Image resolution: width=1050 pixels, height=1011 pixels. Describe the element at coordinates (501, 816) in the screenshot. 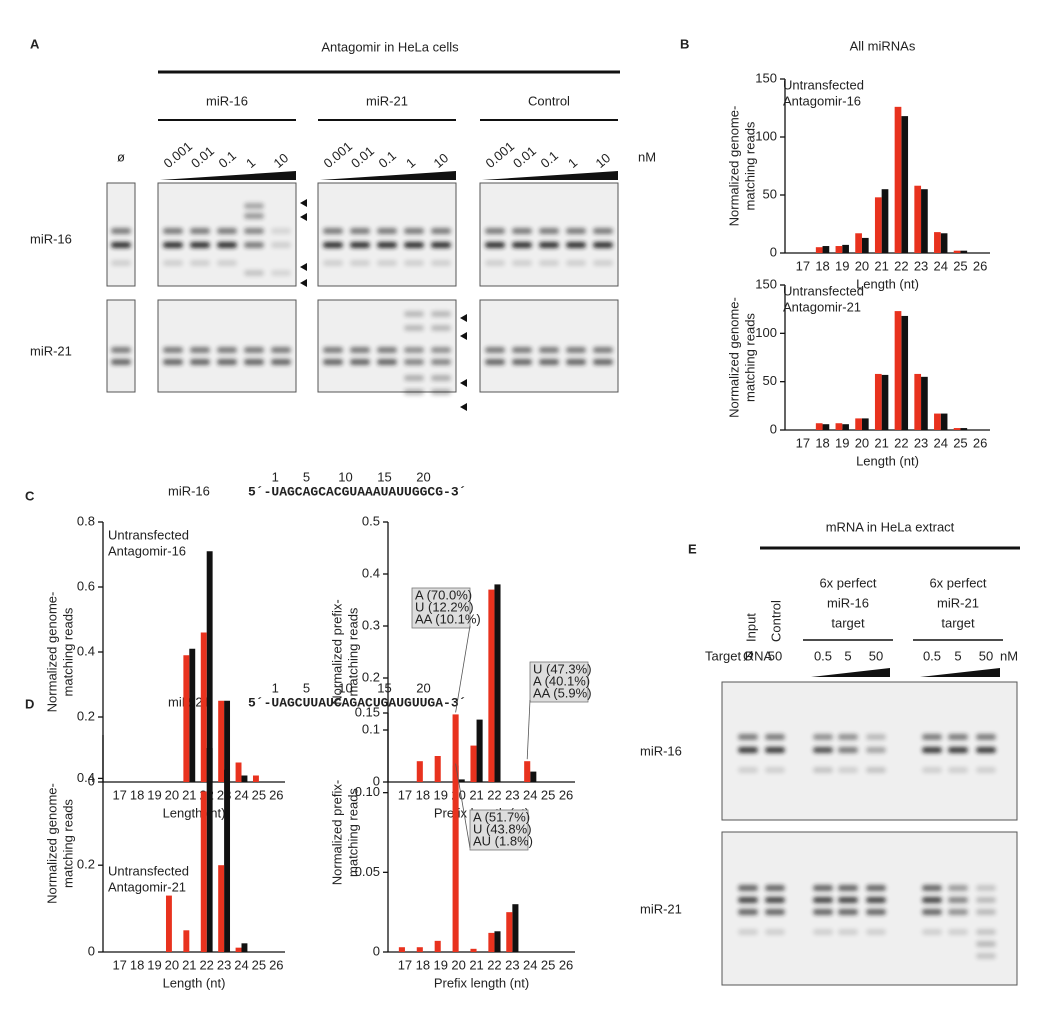

I see `annotation-text: A (51.7%)` at that location.